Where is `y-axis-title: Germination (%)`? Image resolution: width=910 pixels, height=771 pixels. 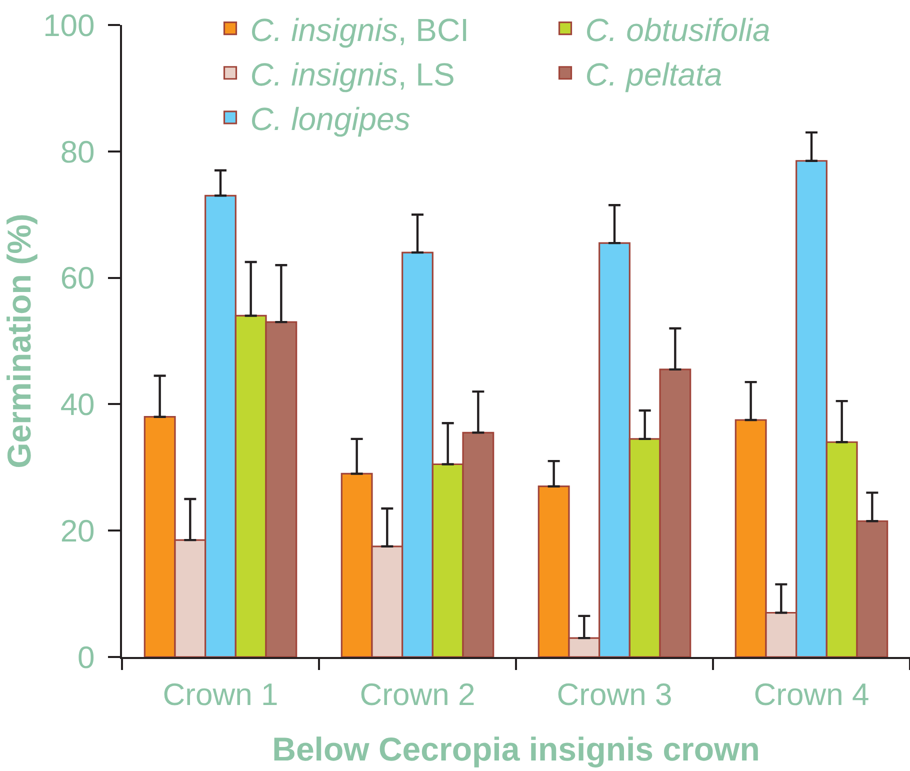 y-axis-title: Germination (%) is located at coordinates (19, 341).